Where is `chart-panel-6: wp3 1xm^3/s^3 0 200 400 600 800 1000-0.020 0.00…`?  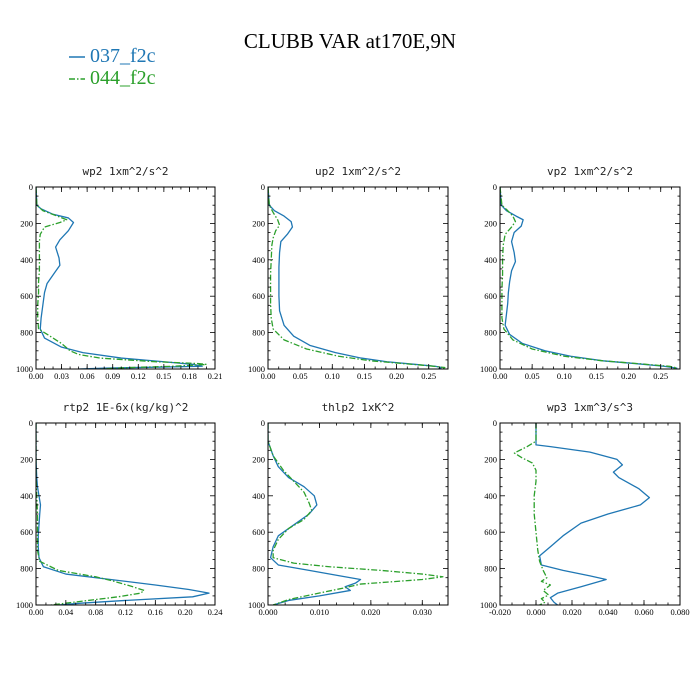 chart-panel-6: wp3 1xm^3/s^3 0 200 400 600 800 1000-0.020 0.00… is located at coordinates (585, 509).